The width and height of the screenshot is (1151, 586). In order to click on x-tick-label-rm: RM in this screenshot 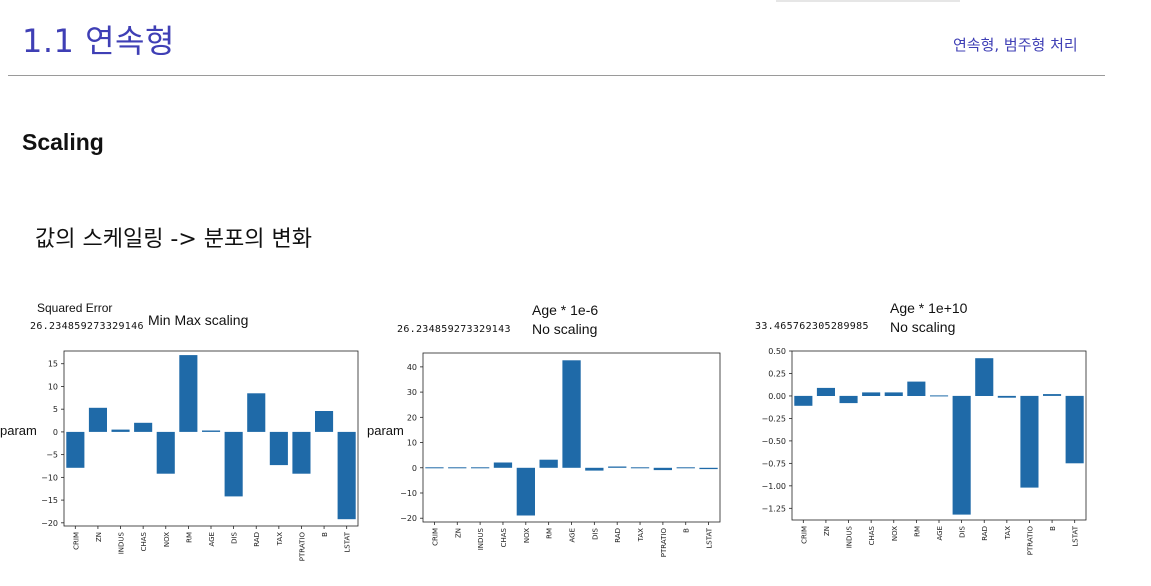, I will do `click(189, 537)`.